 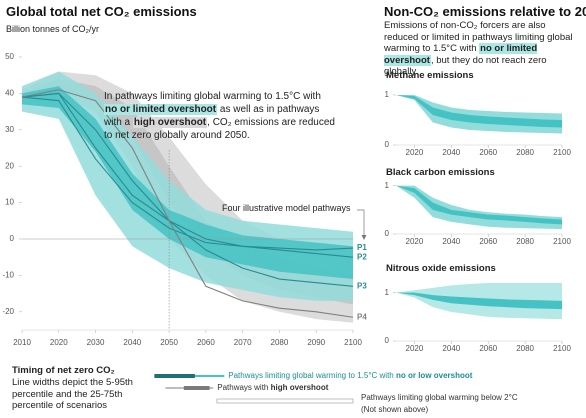 I want to click on pathways-label: Four illustrative model pathways, so click(x=286, y=208).